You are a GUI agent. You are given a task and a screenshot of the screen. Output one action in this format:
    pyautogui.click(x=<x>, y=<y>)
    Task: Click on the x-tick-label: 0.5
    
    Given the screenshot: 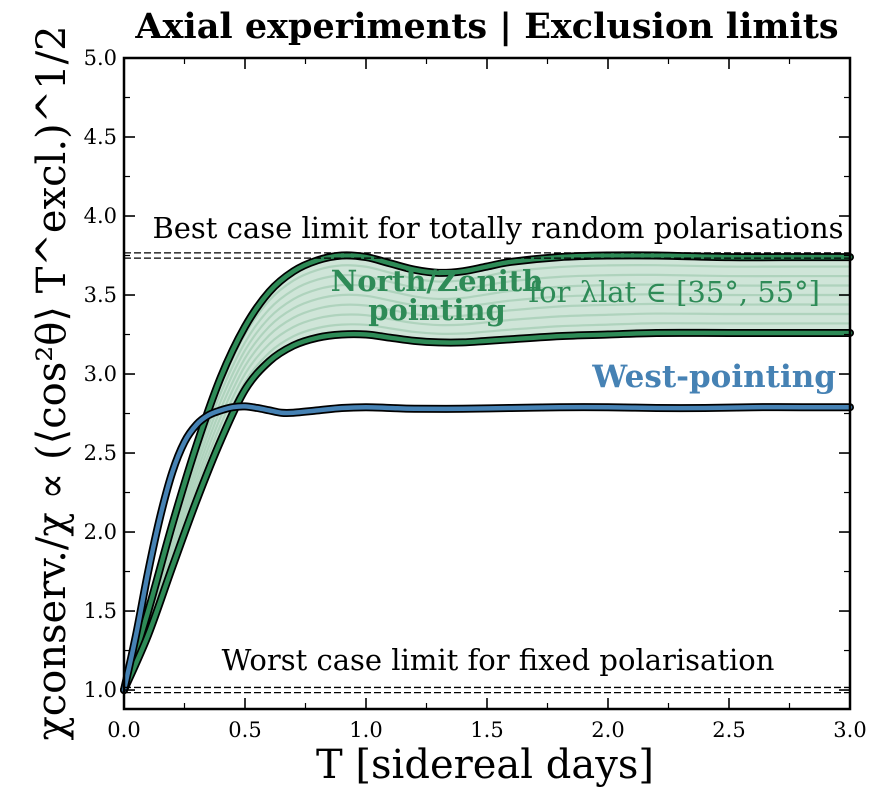 What is the action you would take?
    pyautogui.click(x=244, y=730)
    